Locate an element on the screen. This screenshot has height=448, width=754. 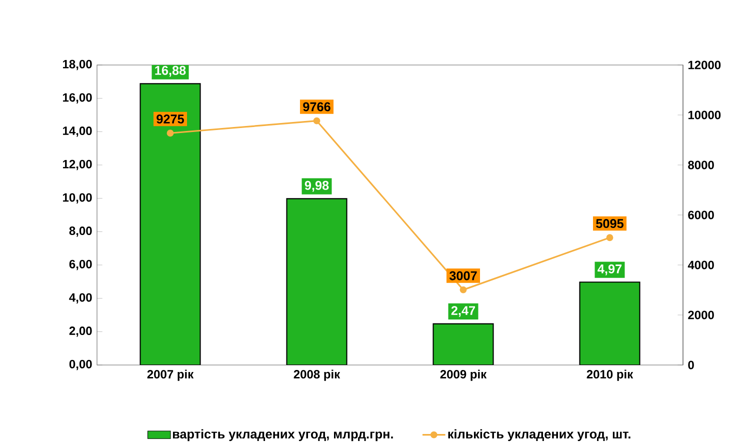
y-tick-label: 0,00 is located at coordinates (80, 365).